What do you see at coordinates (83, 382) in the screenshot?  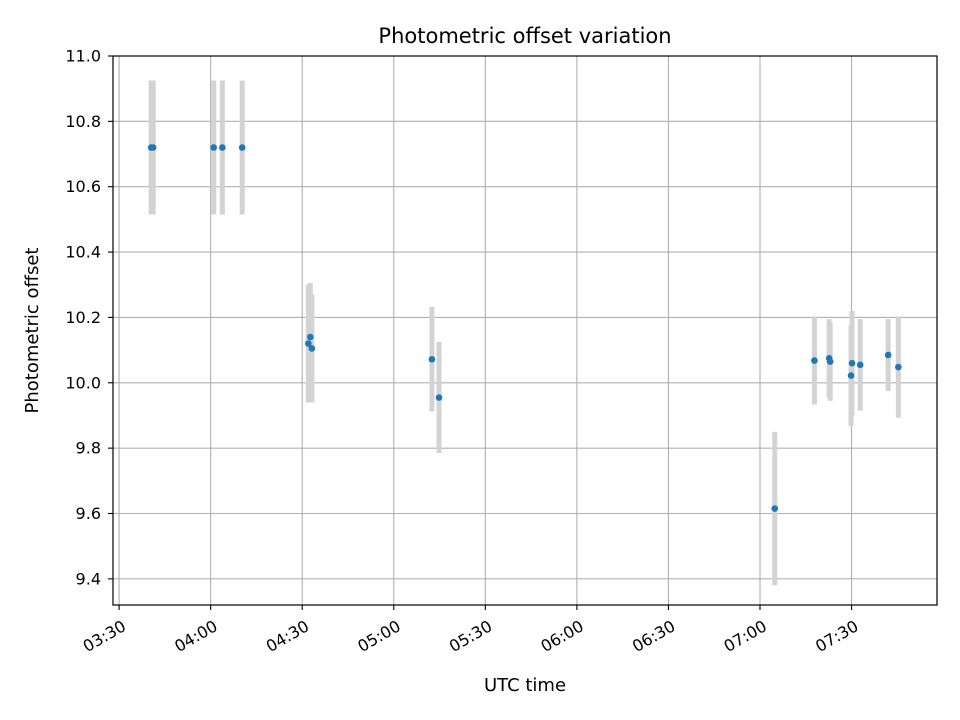 I see `y-tick-label: 10.0` at bounding box center [83, 382].